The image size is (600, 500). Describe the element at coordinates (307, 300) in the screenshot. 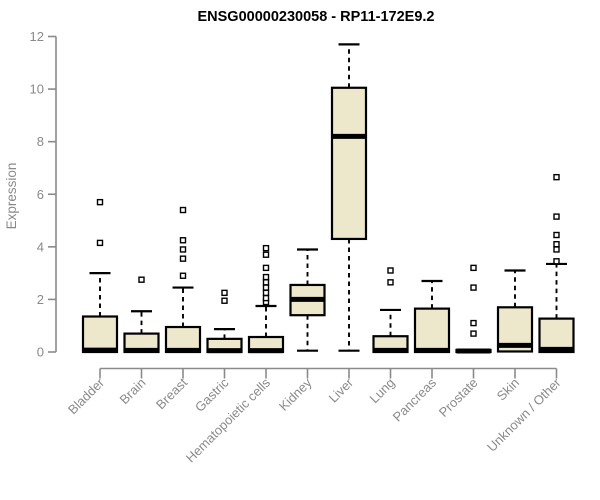

I see `box-group-kidney` at that location.